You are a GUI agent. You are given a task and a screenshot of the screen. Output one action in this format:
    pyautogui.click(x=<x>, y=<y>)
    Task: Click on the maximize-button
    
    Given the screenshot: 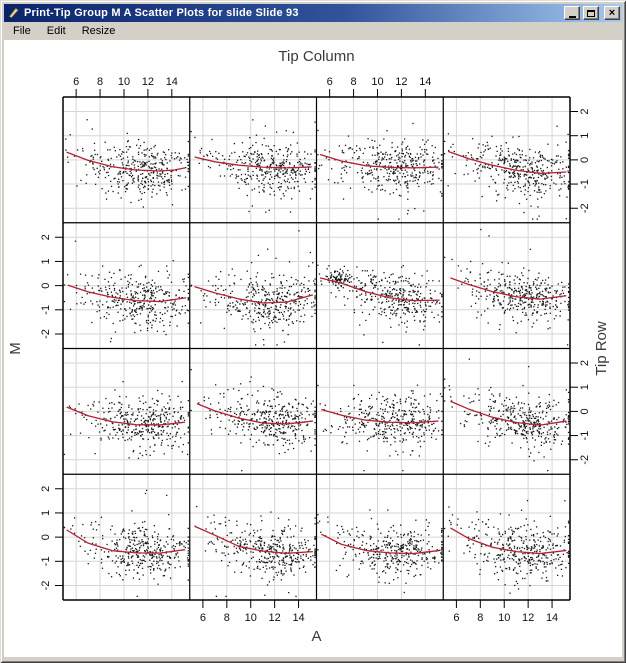 What is the action you would take?
    pyautogui.click(x=591, y=13)
    